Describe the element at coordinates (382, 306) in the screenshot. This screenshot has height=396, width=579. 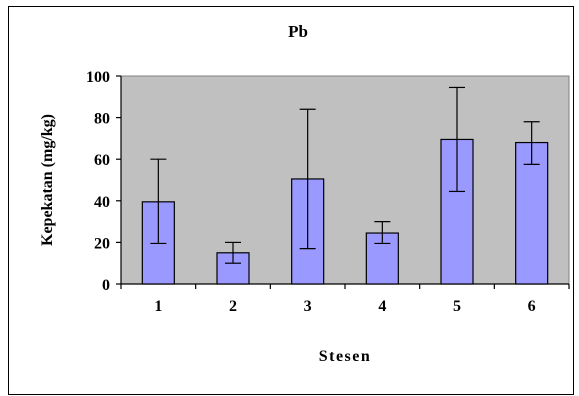
I see `x-tick-label: 4` at that location.